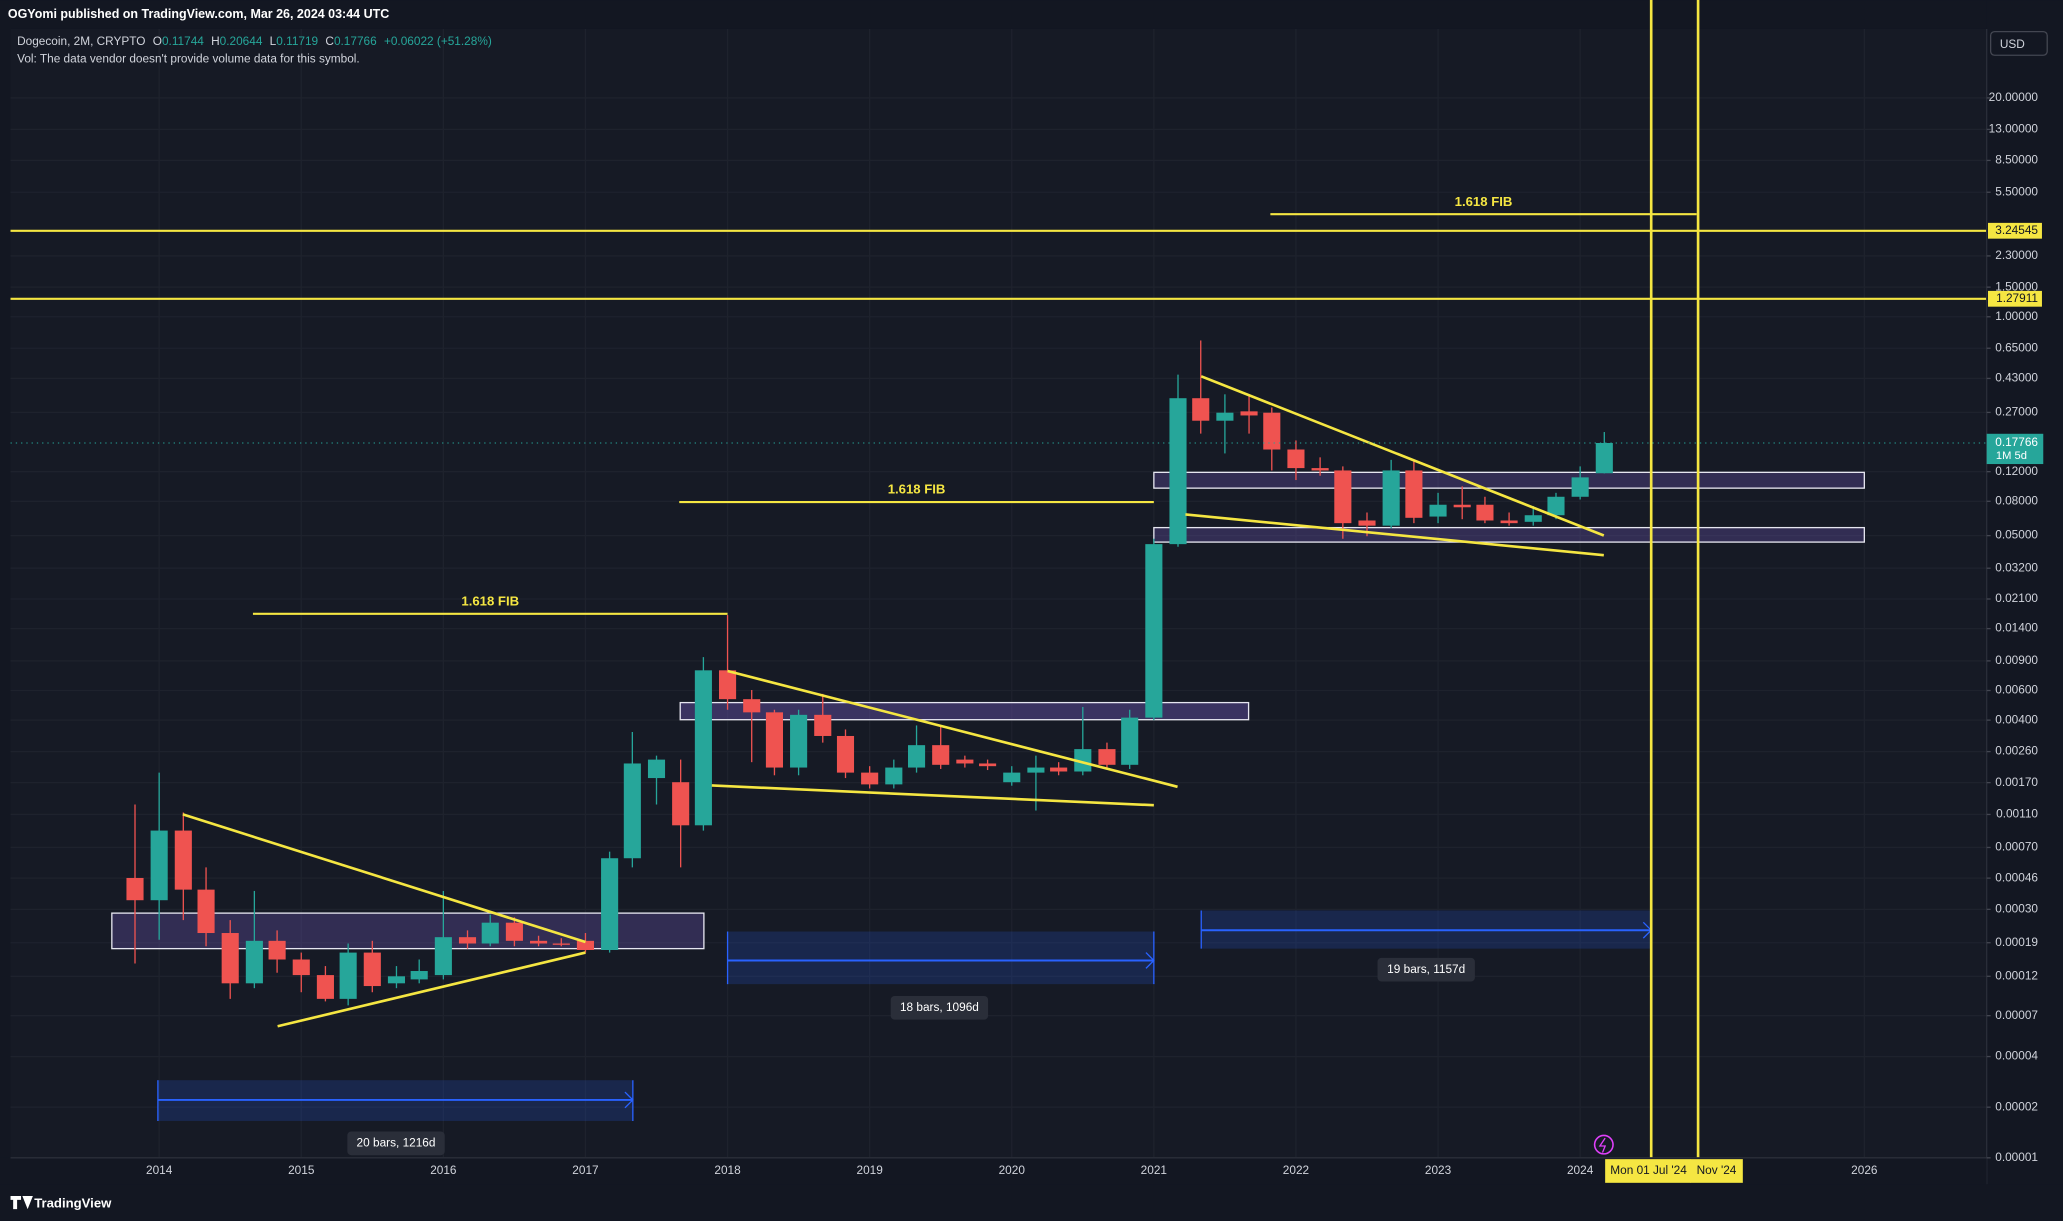  What do you see at coordinates (2017, 814) in the screenshot?
I see `y-tick-label: 0.00110` at bounding box center [2017, 814].